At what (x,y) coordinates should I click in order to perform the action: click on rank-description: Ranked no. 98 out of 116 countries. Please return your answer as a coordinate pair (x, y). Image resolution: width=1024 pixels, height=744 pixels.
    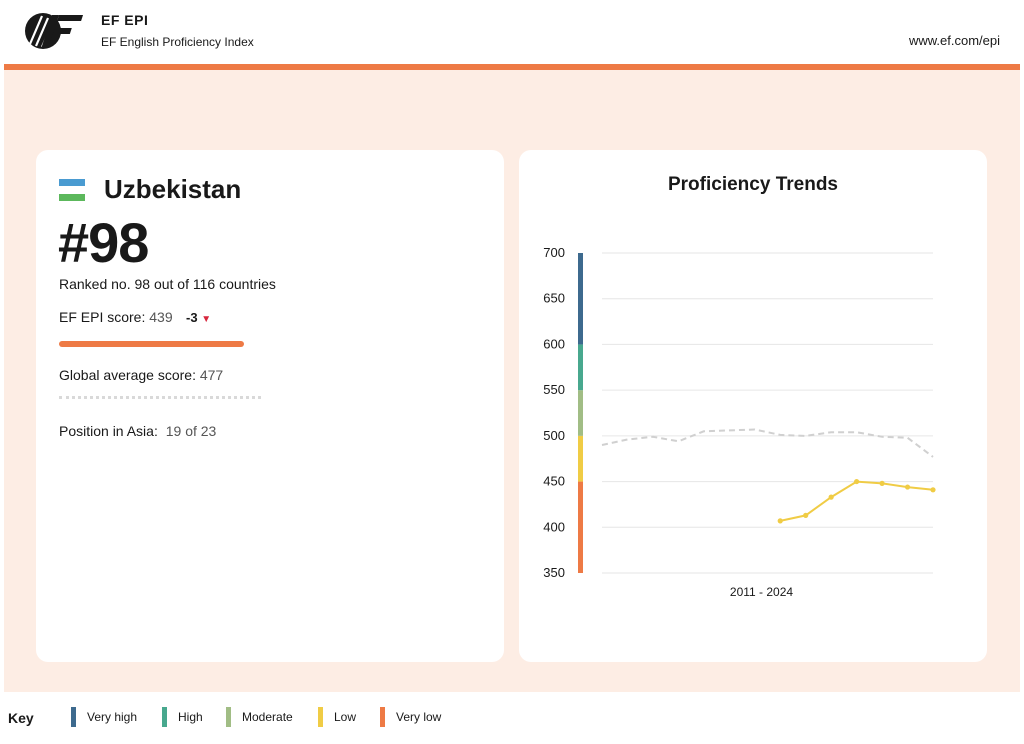
    Looking at the image, I should click on (167, 284).